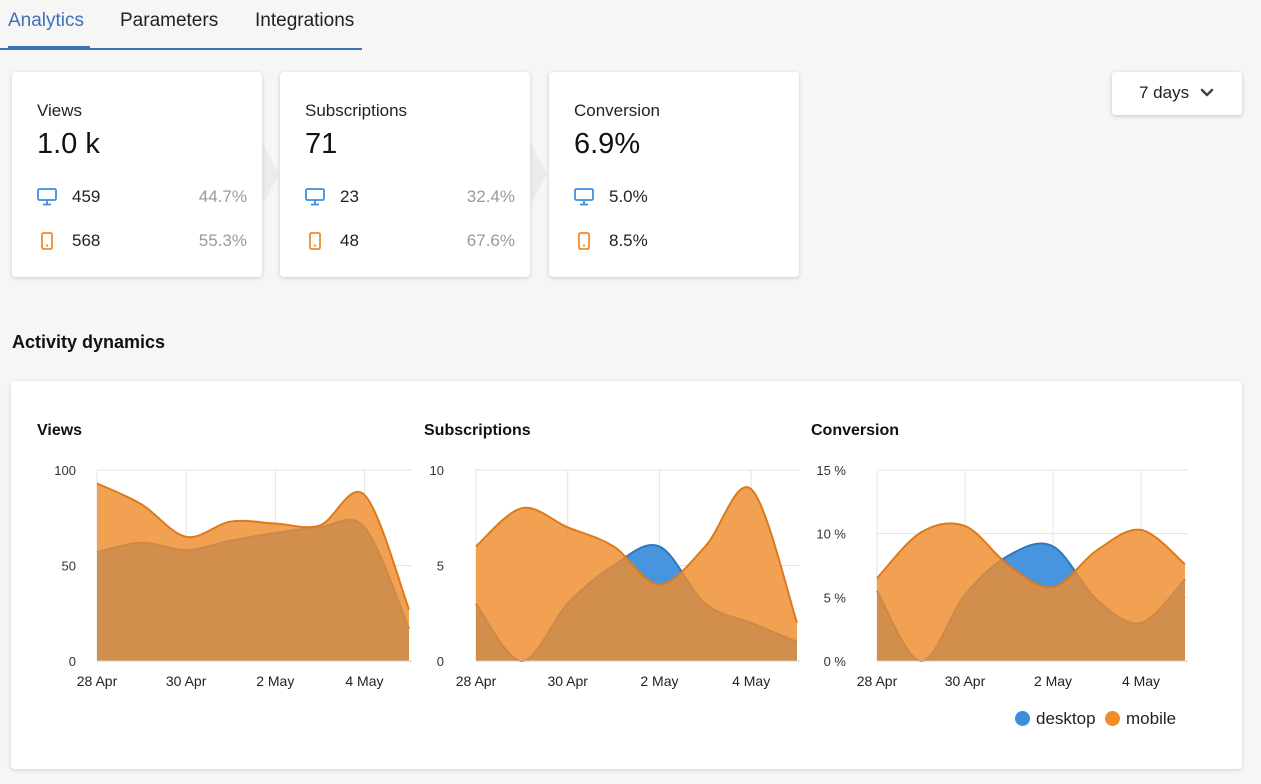  I want to click on tab-parameters: Parameters, so click(169, 20).